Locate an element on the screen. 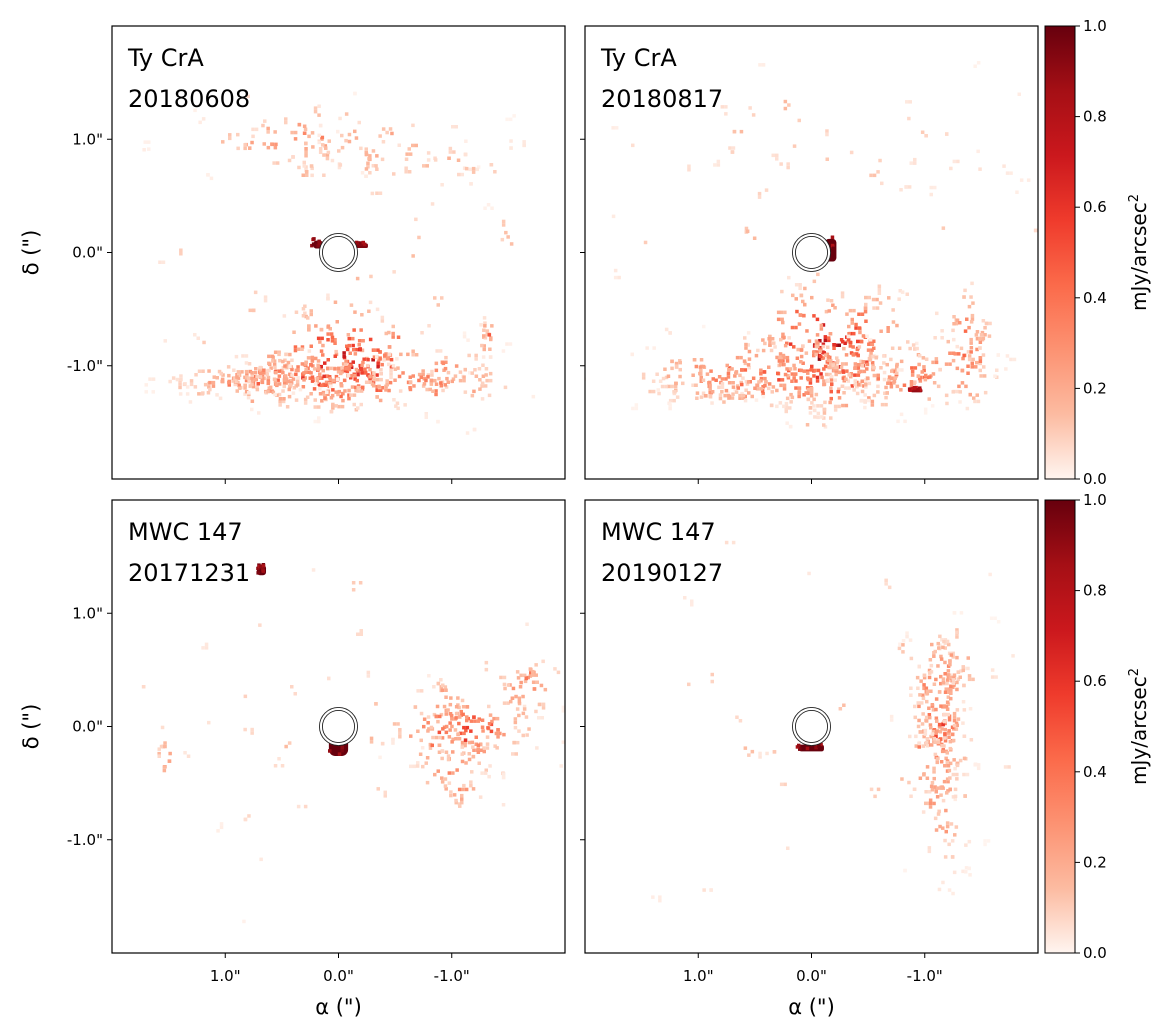 The image size is (1167, 1024). panel-date-label: 20171231 is located at coordinates (189, 573).